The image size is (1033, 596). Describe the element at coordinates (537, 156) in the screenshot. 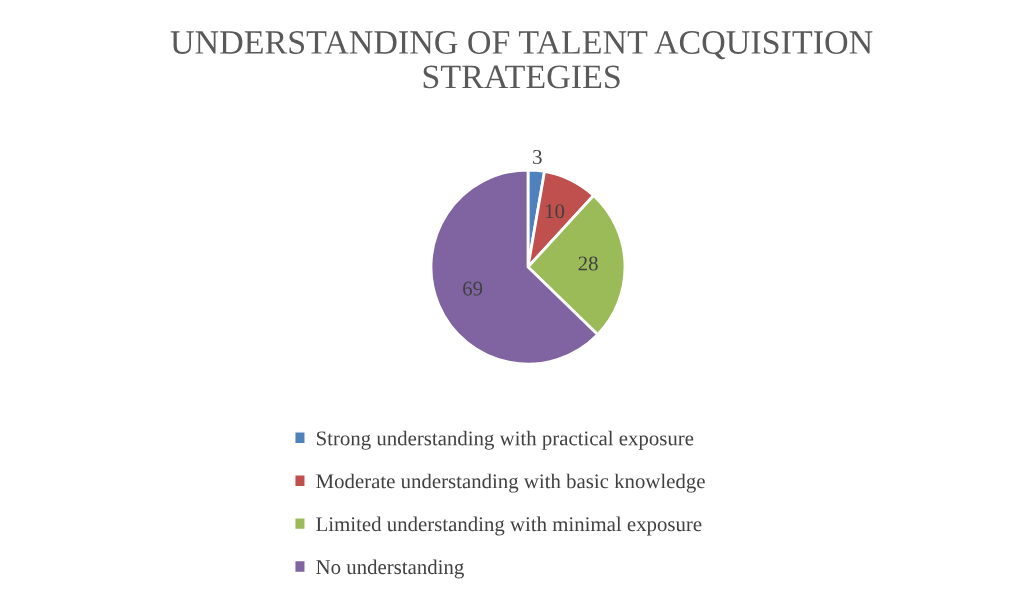

I see `data-label: 3` at that location.